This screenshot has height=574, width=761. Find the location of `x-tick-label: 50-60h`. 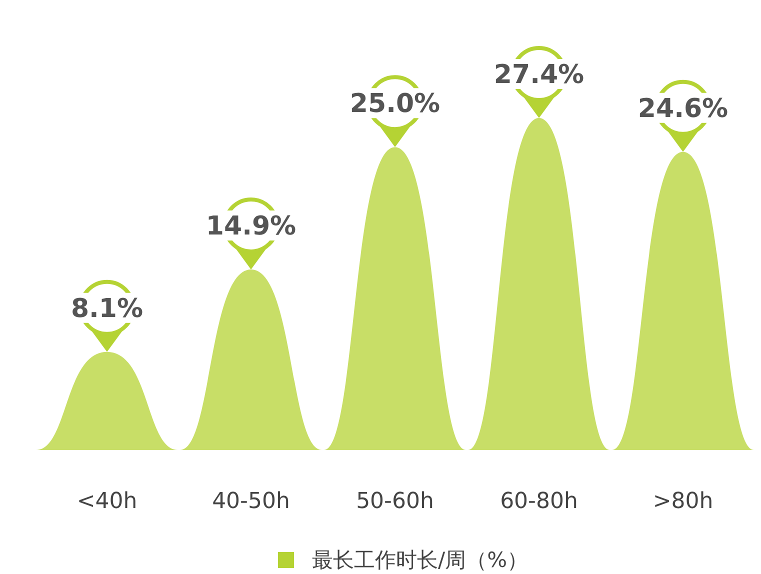

x-tick-label: 50-60h is located at coordinates (395, 501).